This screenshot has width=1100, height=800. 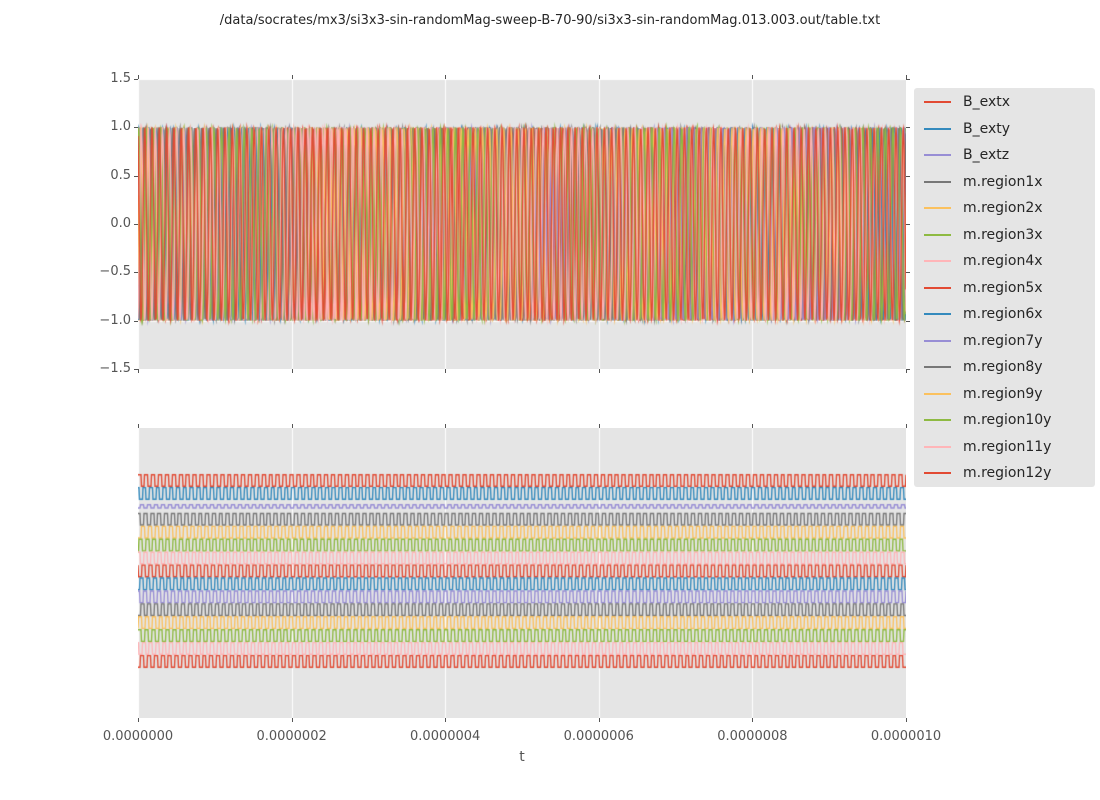 I want to click on y-tick-label: 0.5, so click(x=120, y=175).